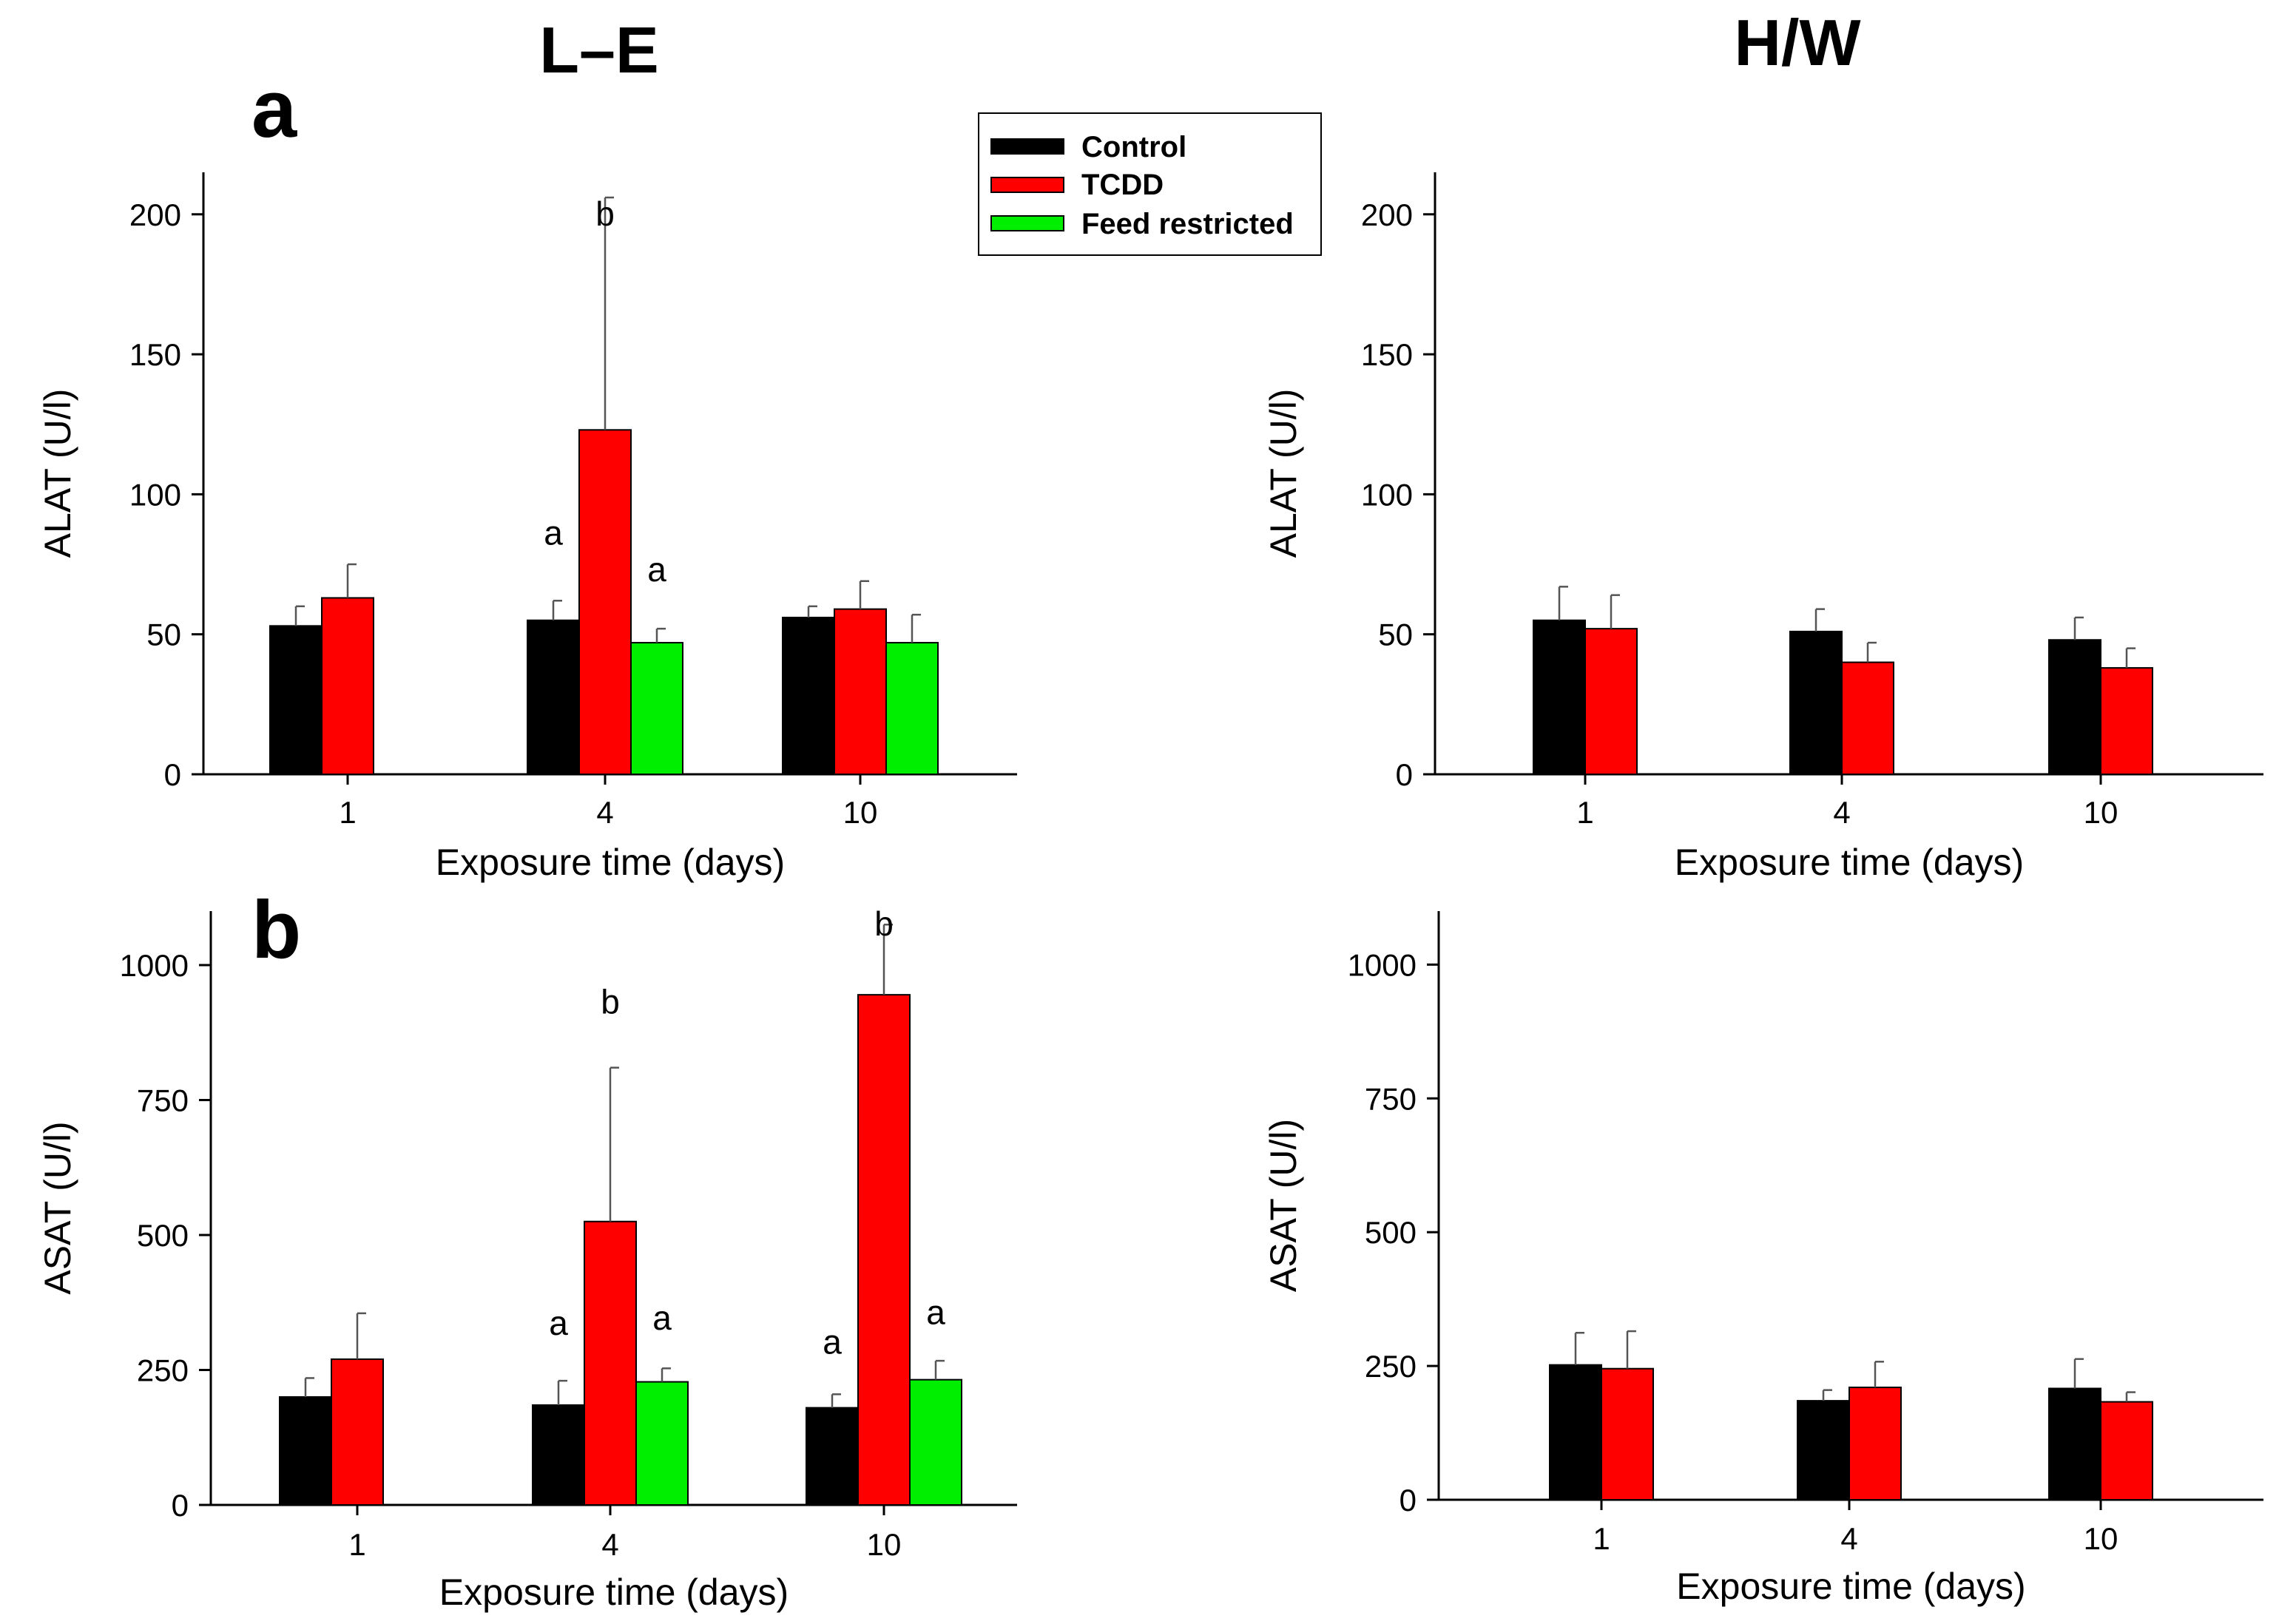 The height and width of the screenshot is (1624, 2279). I want to click on legend-swatch-control, so click(1027, 146).